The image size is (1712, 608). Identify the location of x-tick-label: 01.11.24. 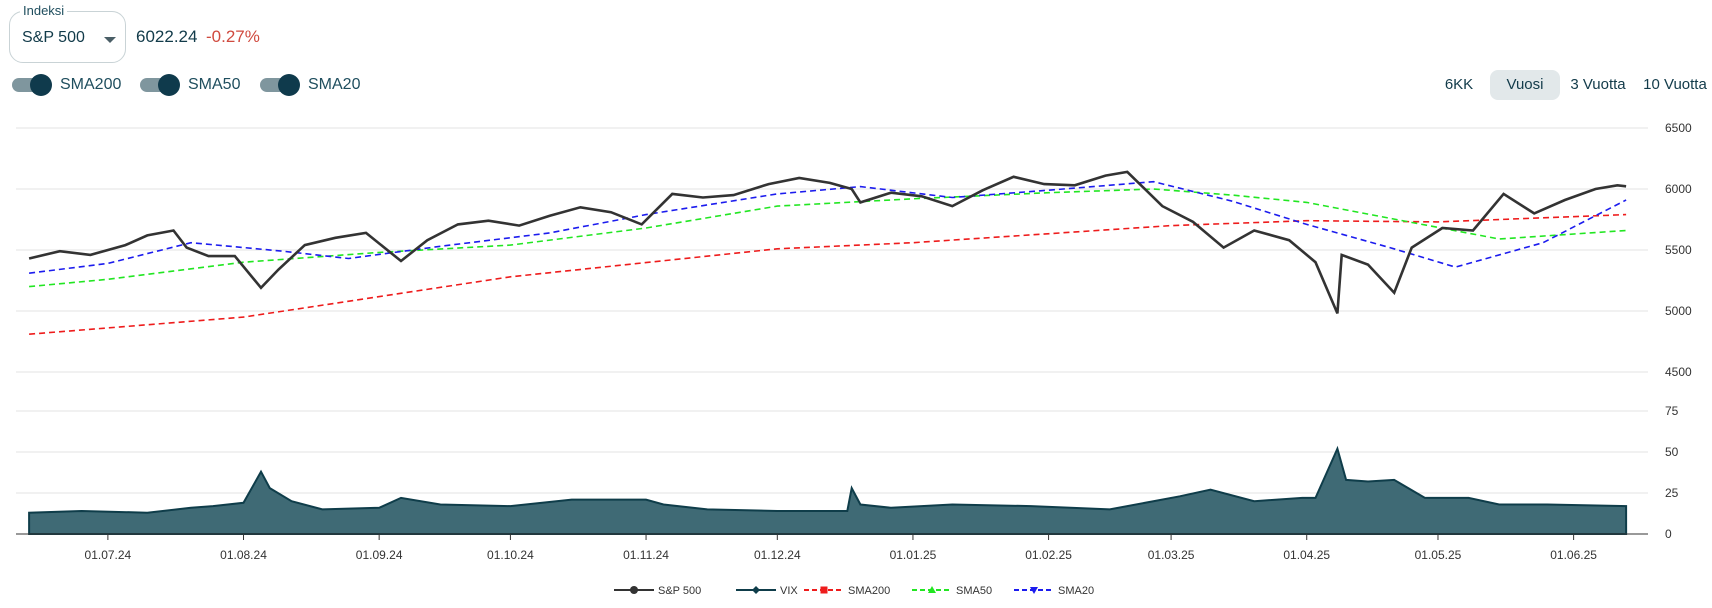
(646, 555).